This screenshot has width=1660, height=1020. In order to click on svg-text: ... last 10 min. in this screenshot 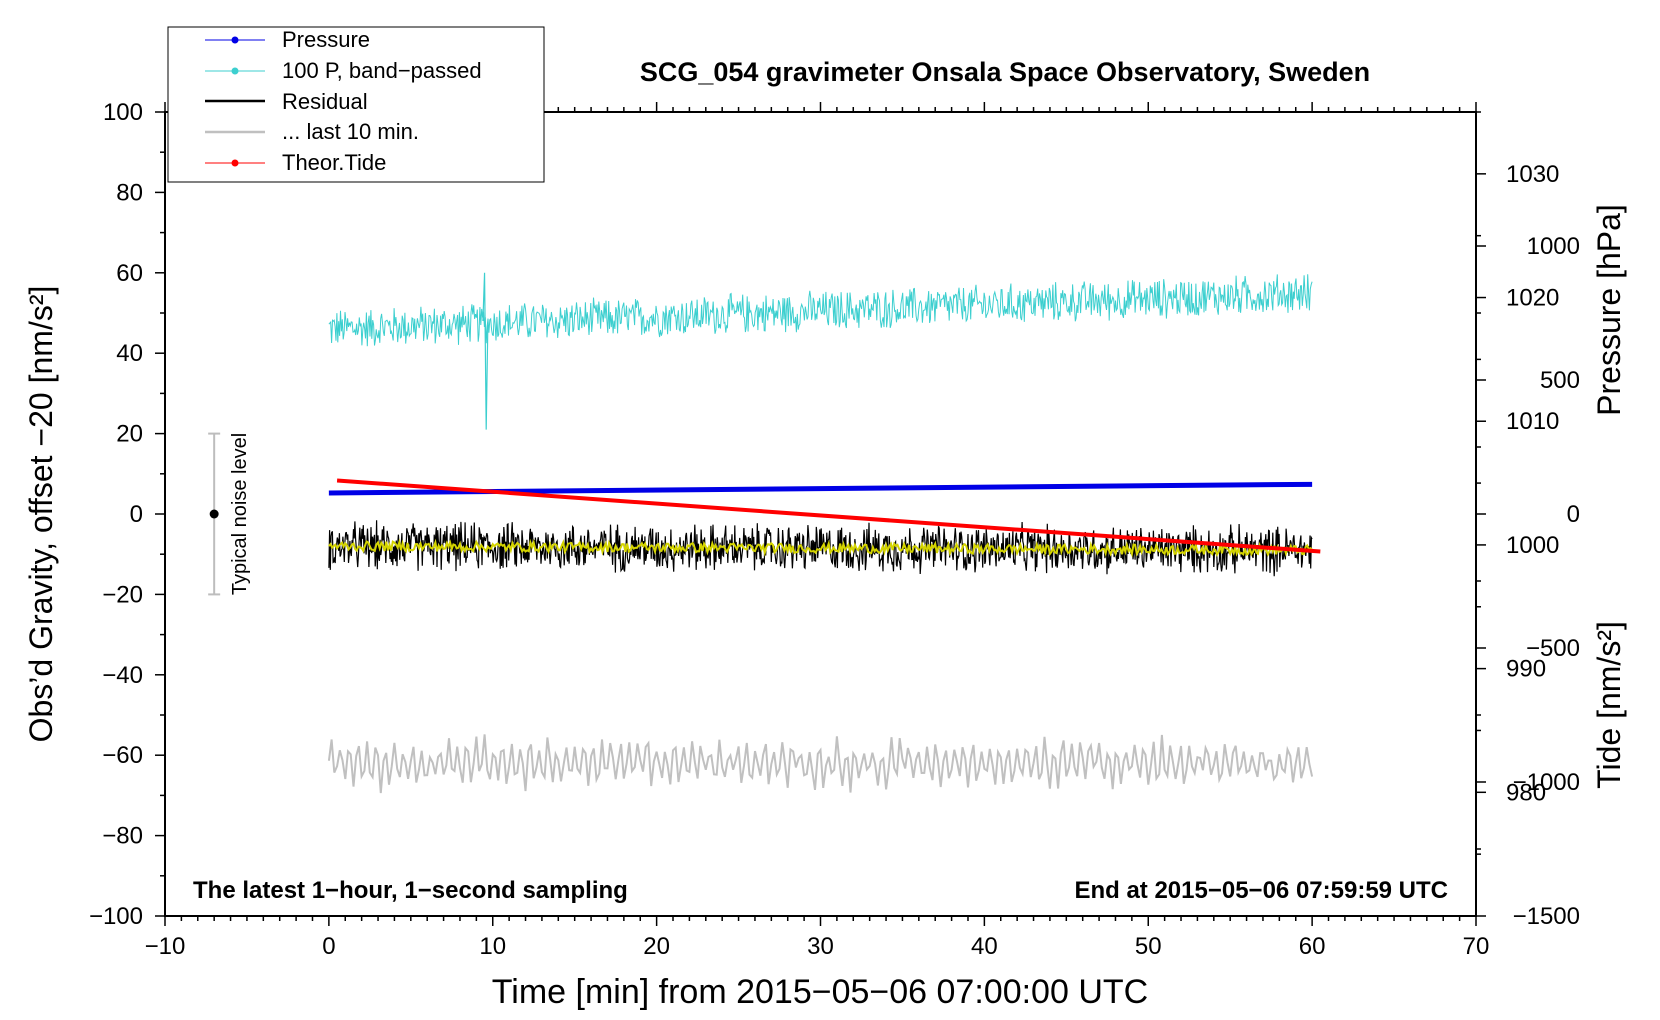, I will do `click(350, 131)`.